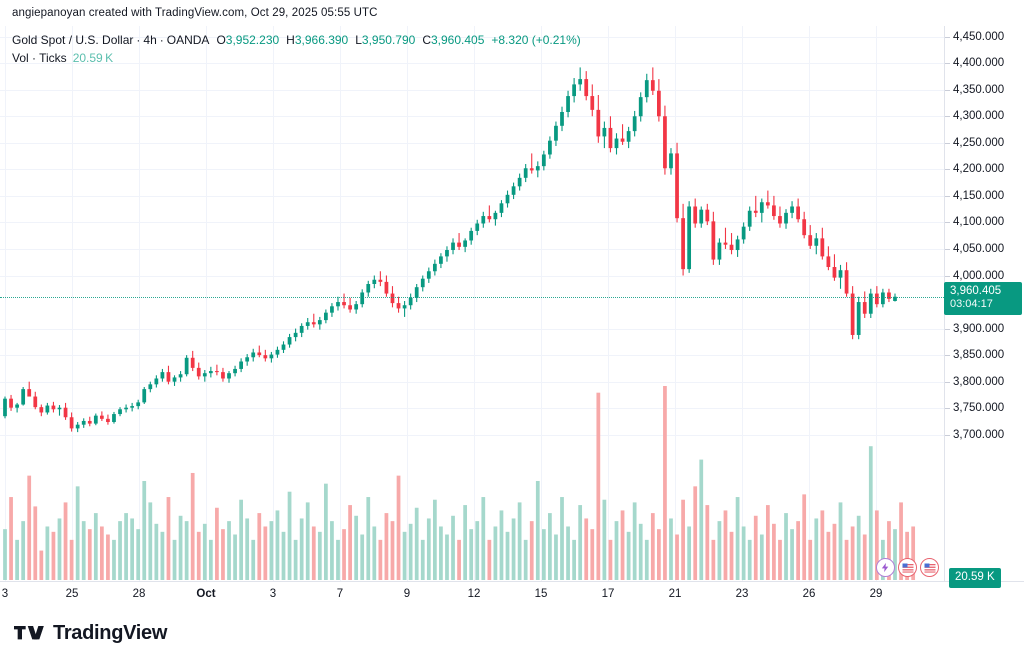 This screenshot has width=1024, height=665. I want to click on legend-volume-row: Vol · Ticks 20.59 K, so click(296, 58).